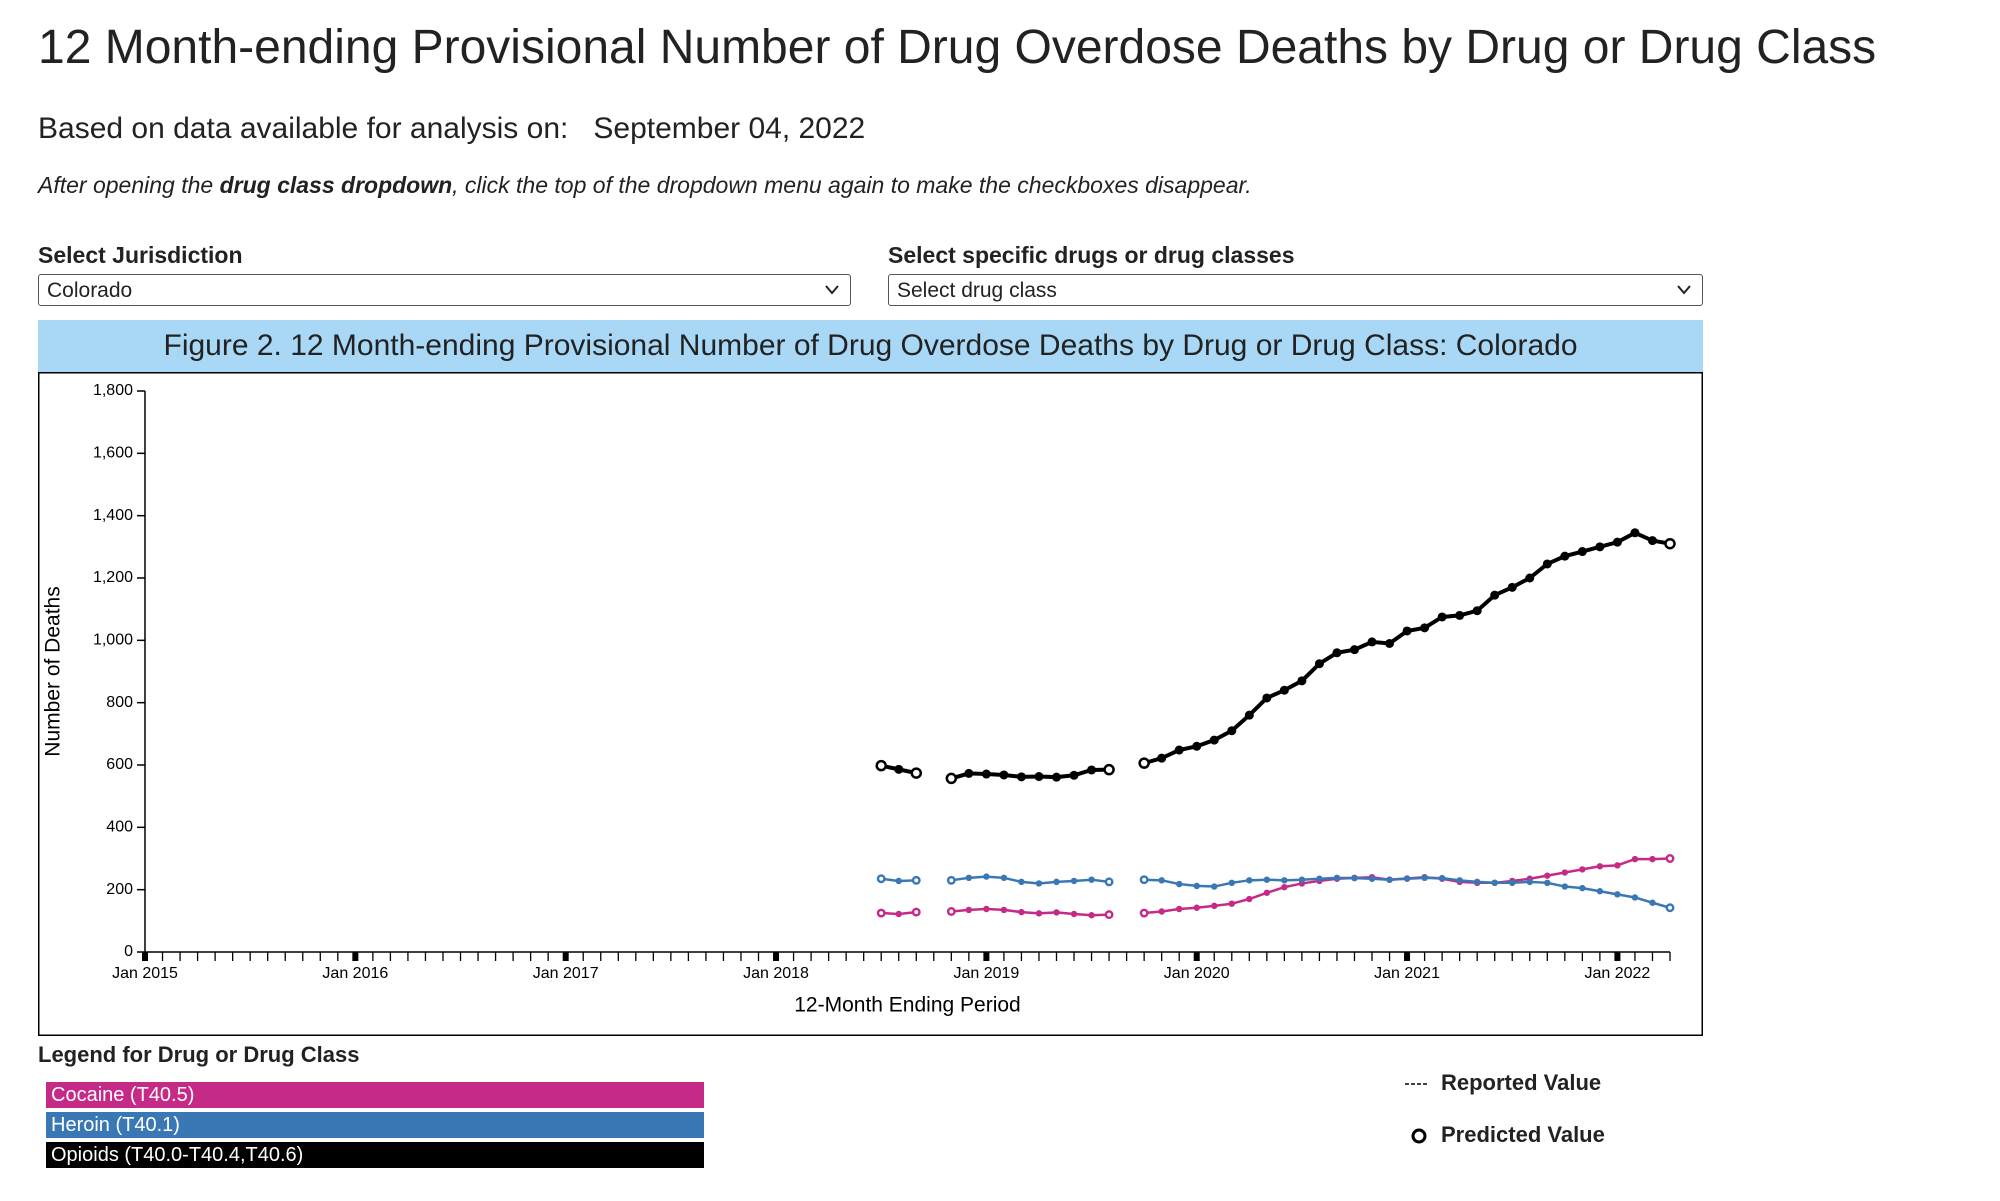  Describe the element at coordinates (375, 1125) in the screenshot. I see `legend-entry: Heroin (T40.1)` at that location.